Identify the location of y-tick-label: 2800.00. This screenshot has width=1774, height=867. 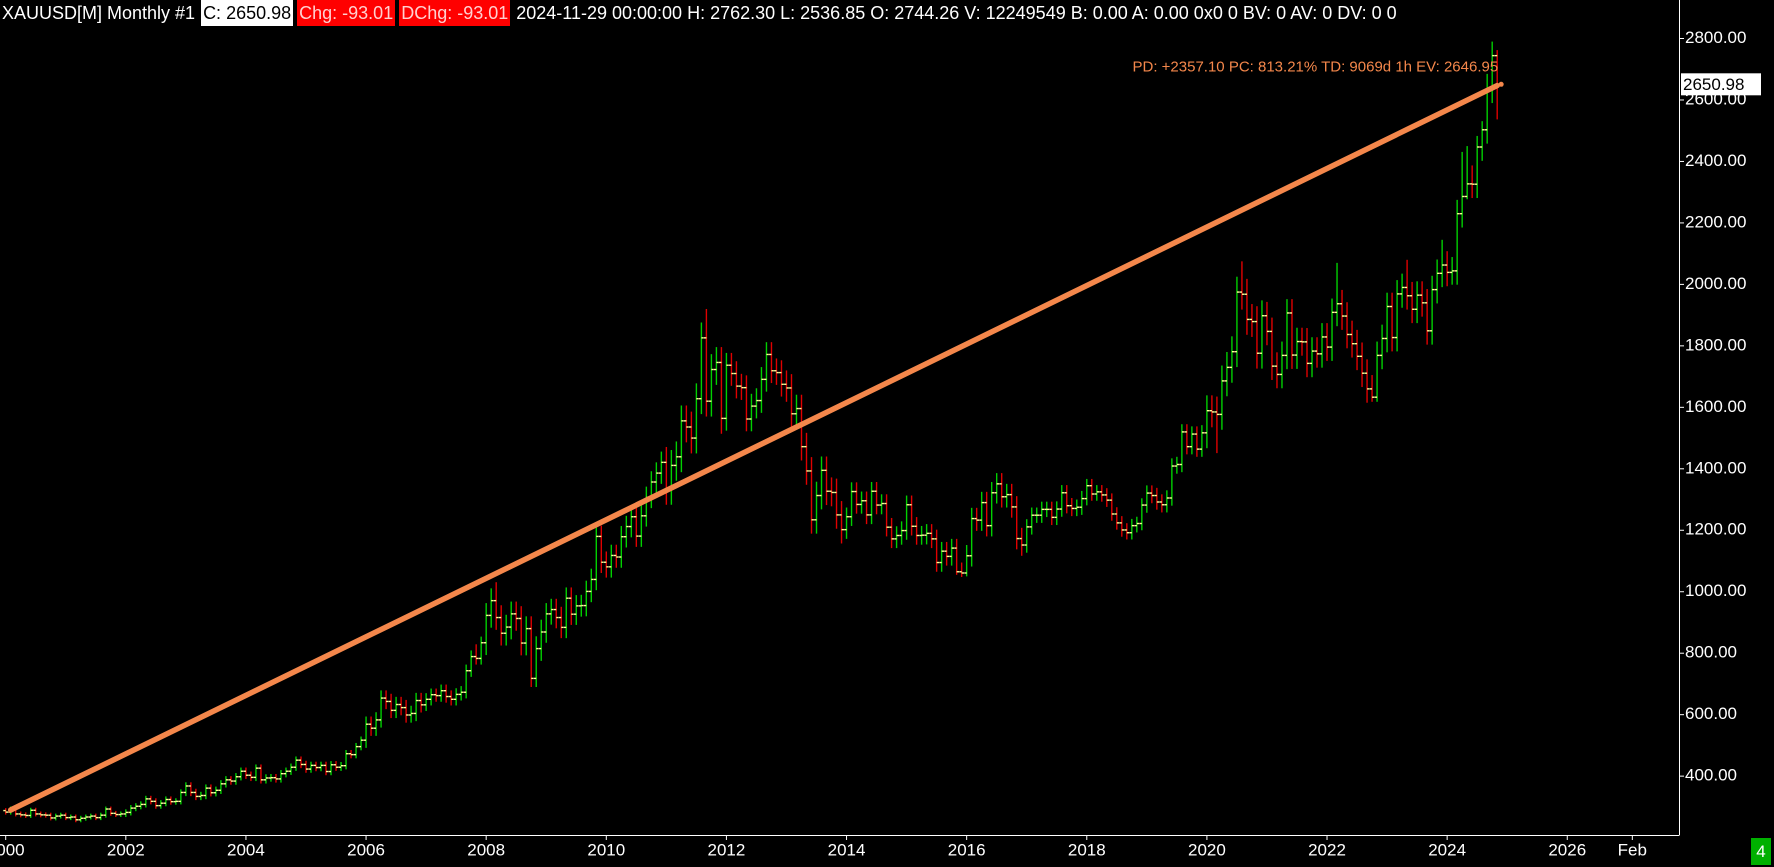
(1715, 37).